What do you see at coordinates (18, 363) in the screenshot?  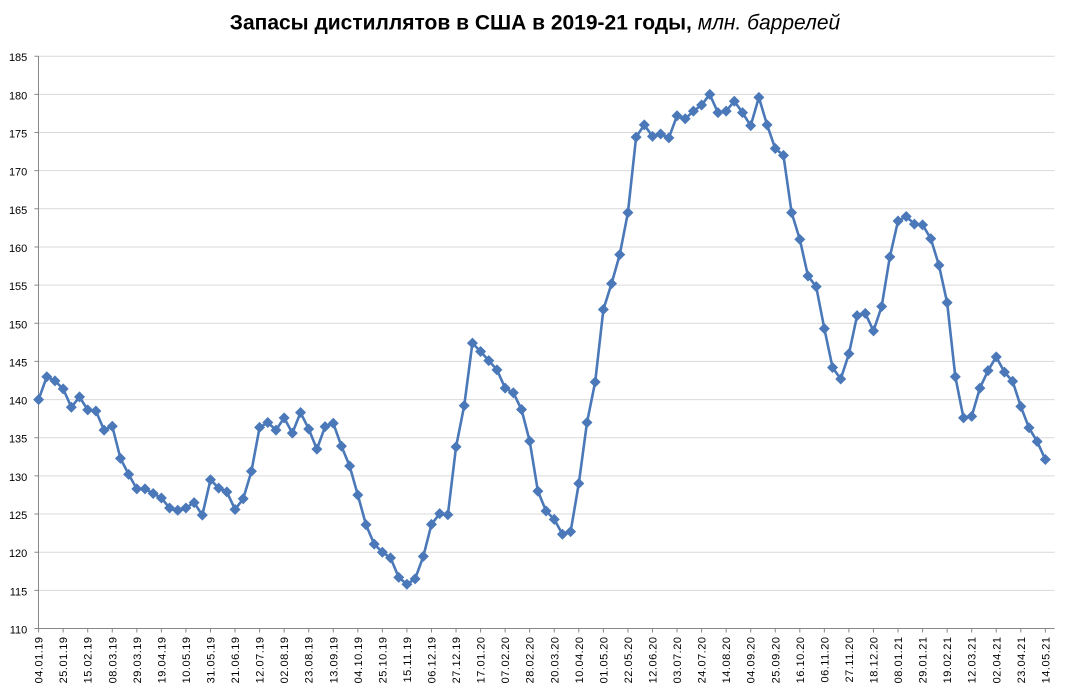 I see `svg-text: 145` at bounding box center [18, 363].